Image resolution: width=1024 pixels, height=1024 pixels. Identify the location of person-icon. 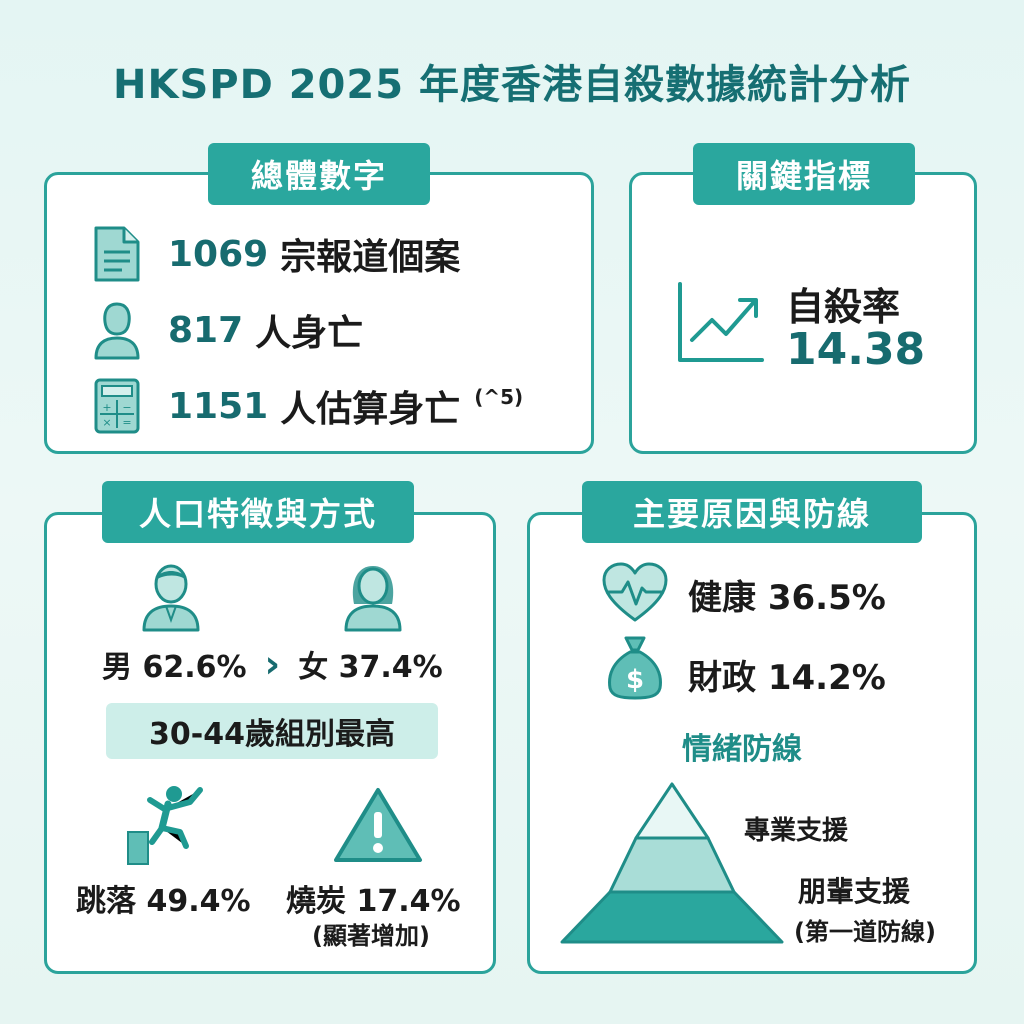
(117, 330).